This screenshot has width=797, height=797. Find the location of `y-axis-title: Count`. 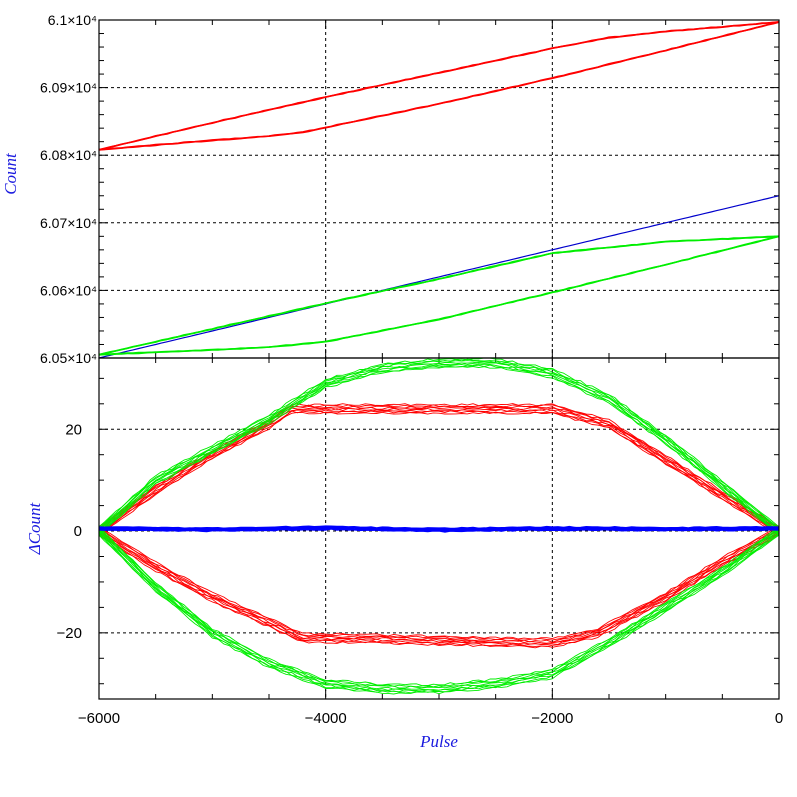

y-axis-title: Count is located at coordinates (10, 173).